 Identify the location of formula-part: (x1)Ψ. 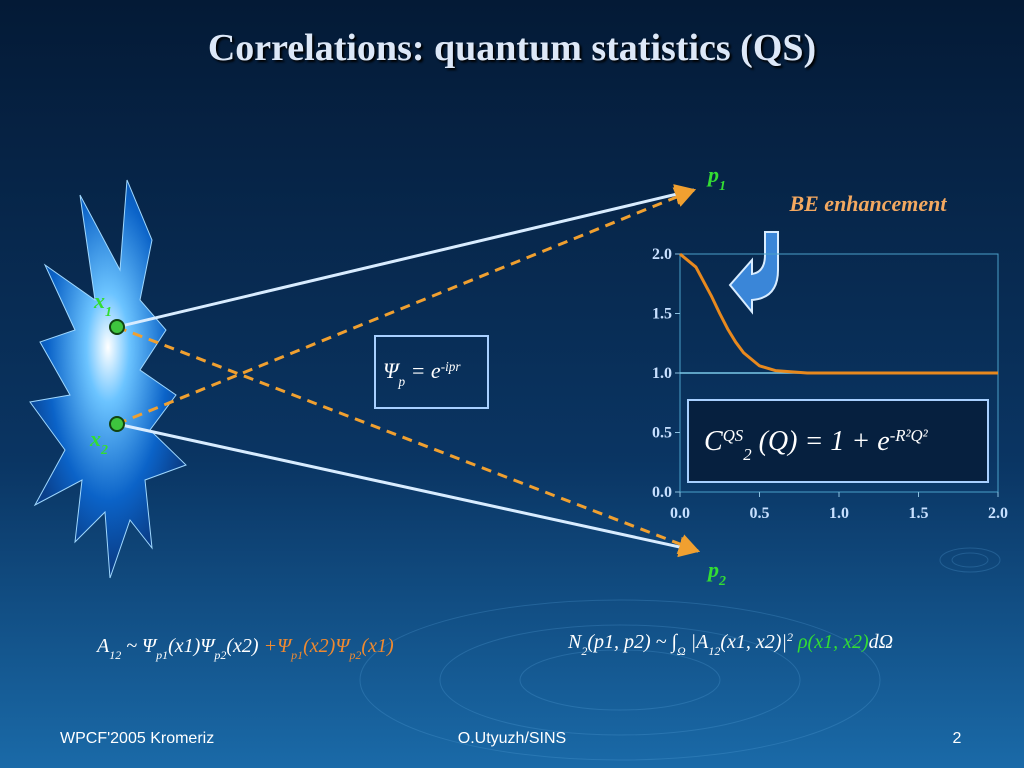
(192, 646).